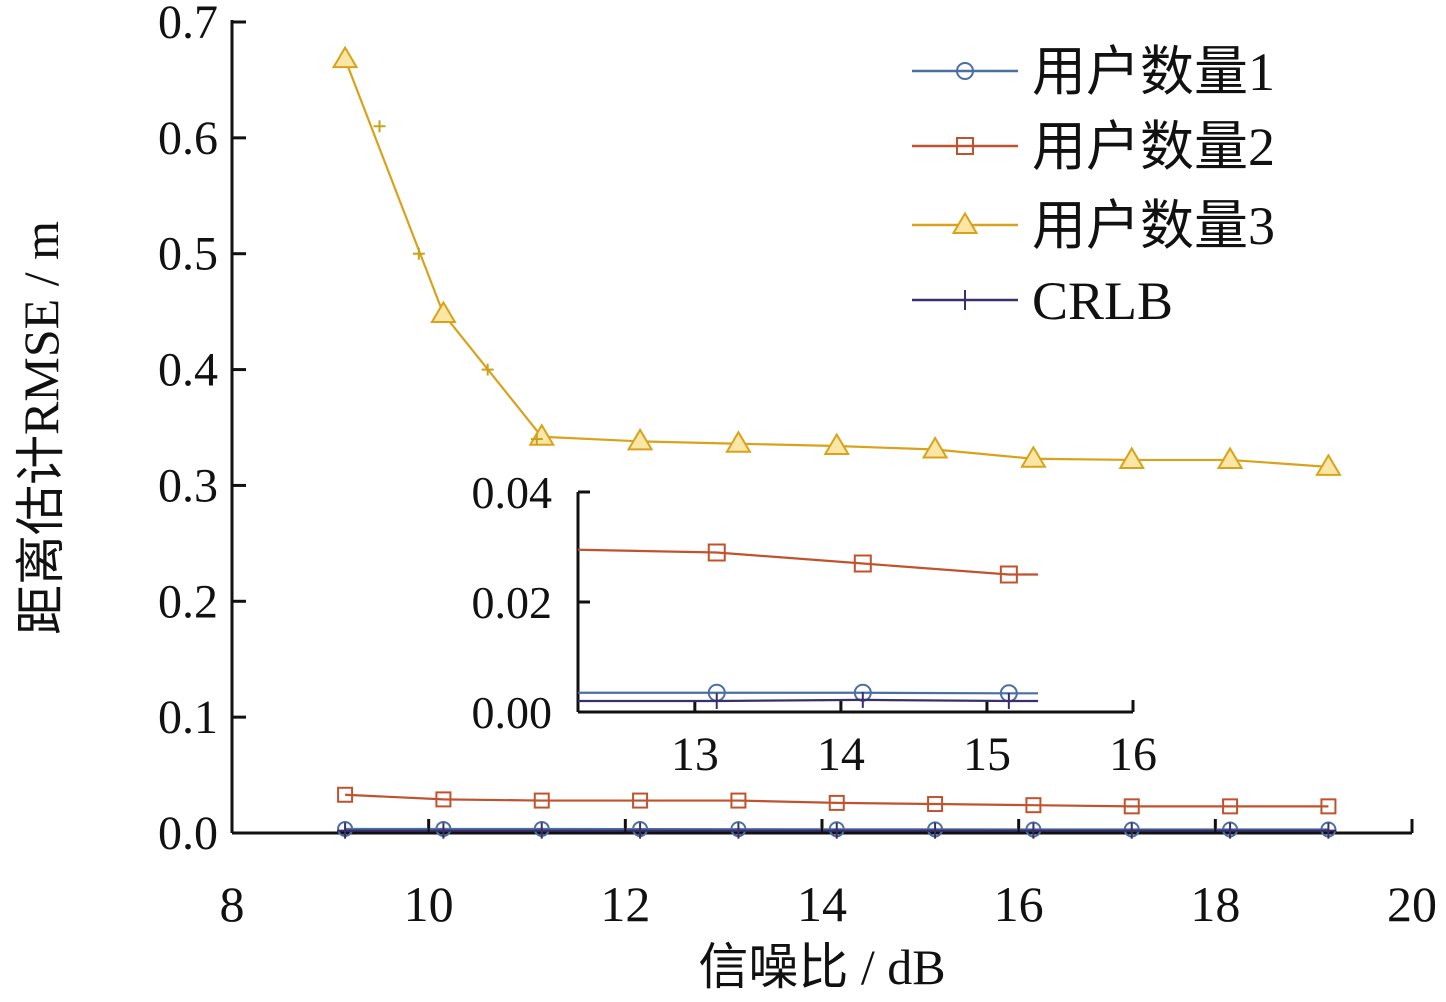 Image resolution: width=1446 pixels, height=1002 pixels. What do you see at coordinates (625, 904) in the screenshot?
I see `x-tick-label: 12` at bounding box center [625, 904].